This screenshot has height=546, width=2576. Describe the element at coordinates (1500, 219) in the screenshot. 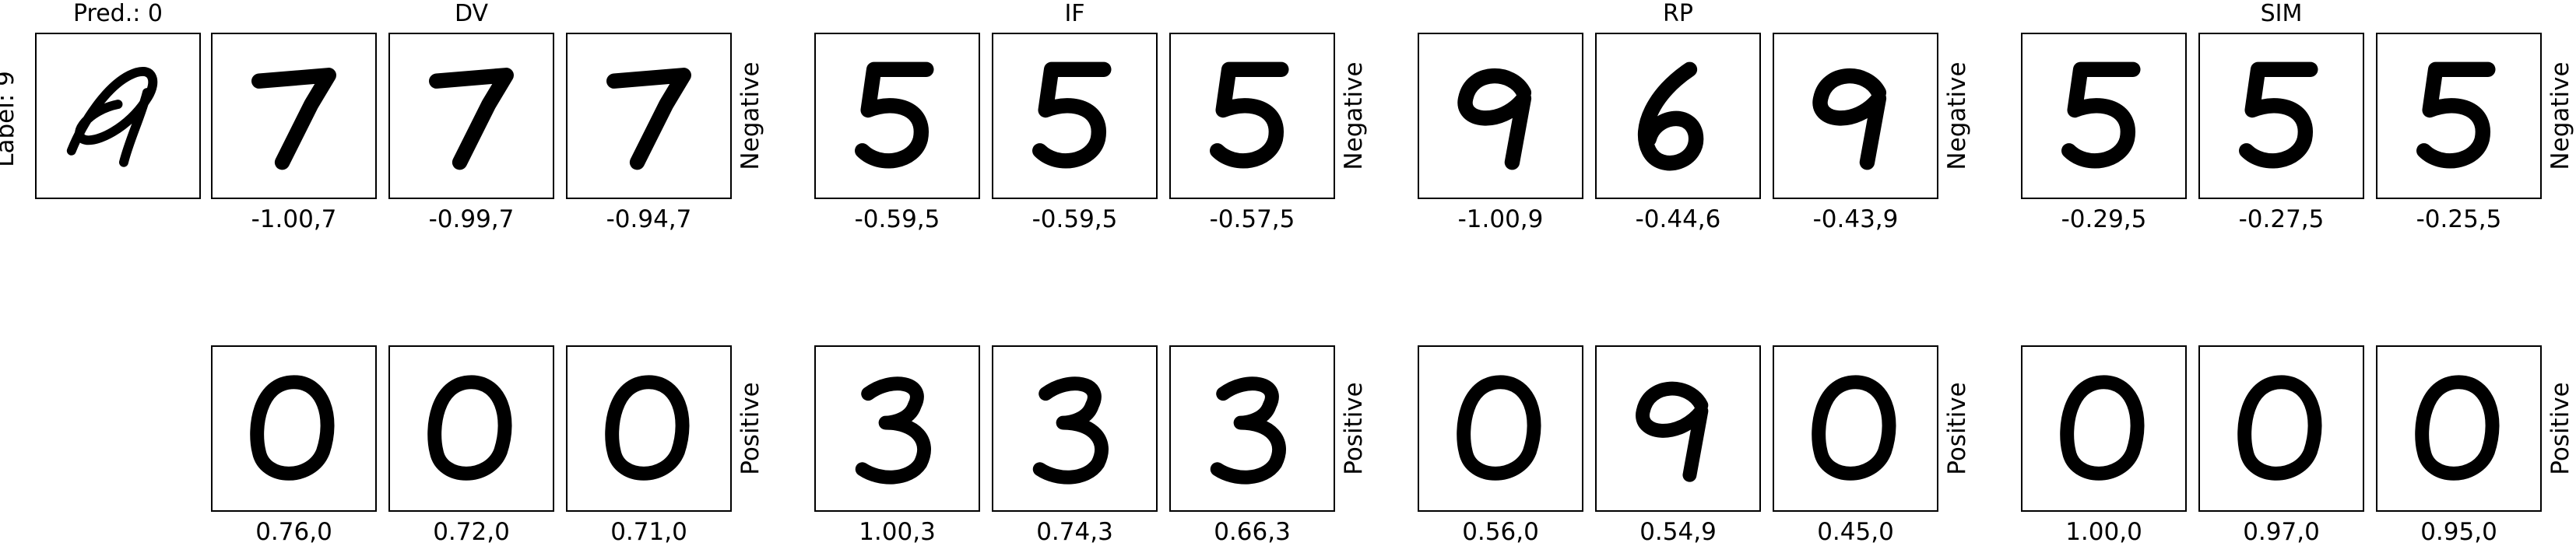

I see `score-caption-rp-negative-1: -1.00,9` at that location.